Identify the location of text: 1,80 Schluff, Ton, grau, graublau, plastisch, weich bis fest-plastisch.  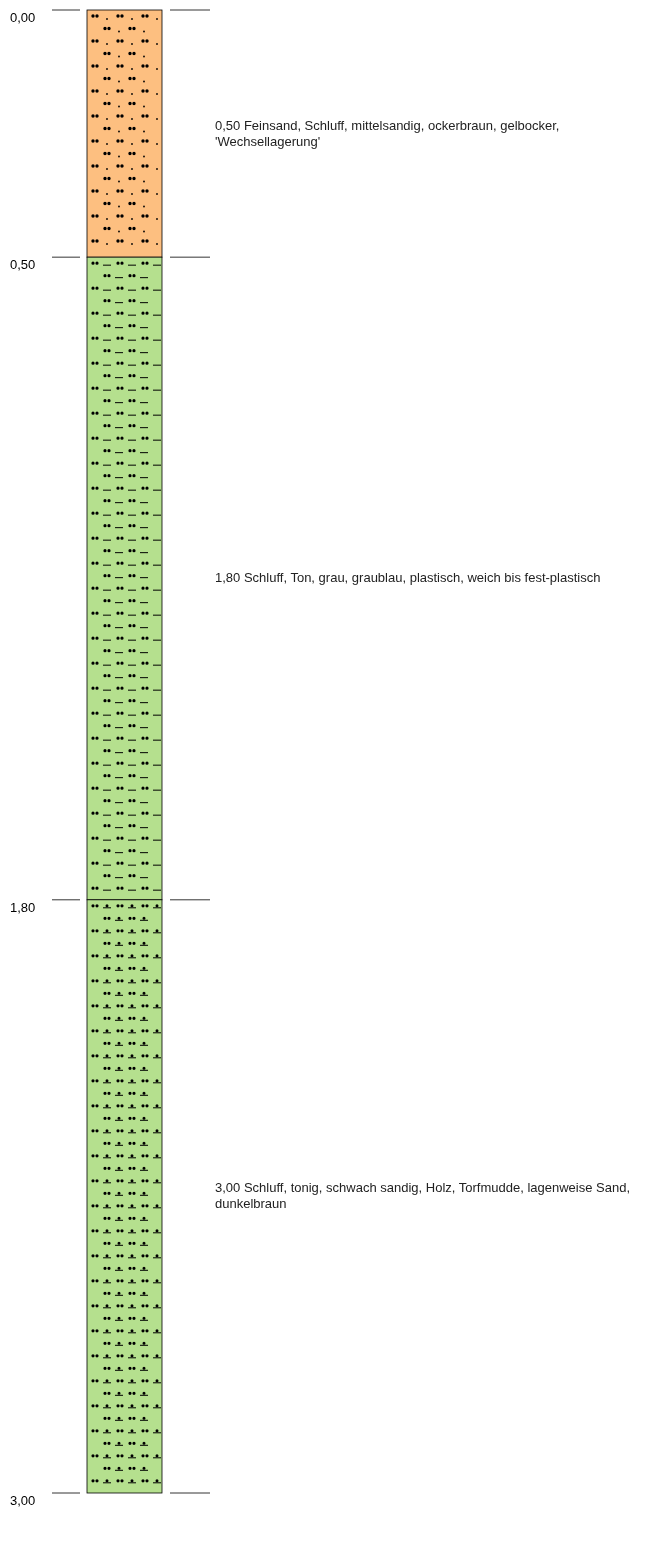
(408, 578).